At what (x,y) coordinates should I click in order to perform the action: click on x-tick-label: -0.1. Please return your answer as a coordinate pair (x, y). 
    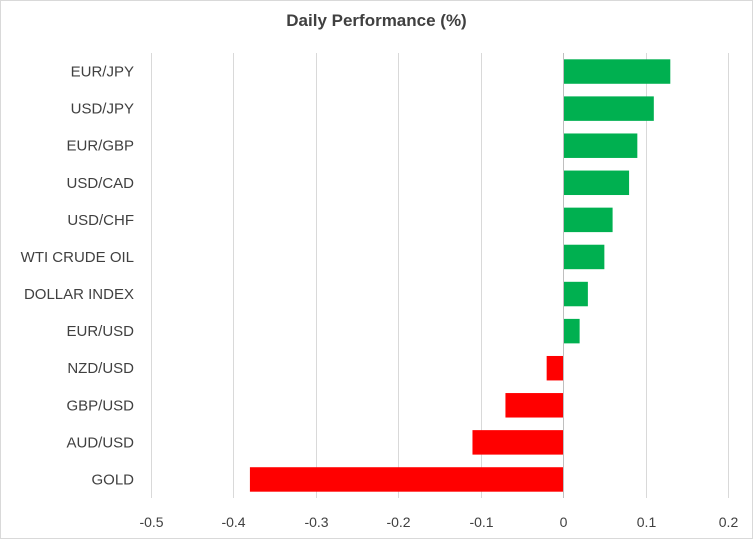
    Looking at the image, I should click on (481, 522).